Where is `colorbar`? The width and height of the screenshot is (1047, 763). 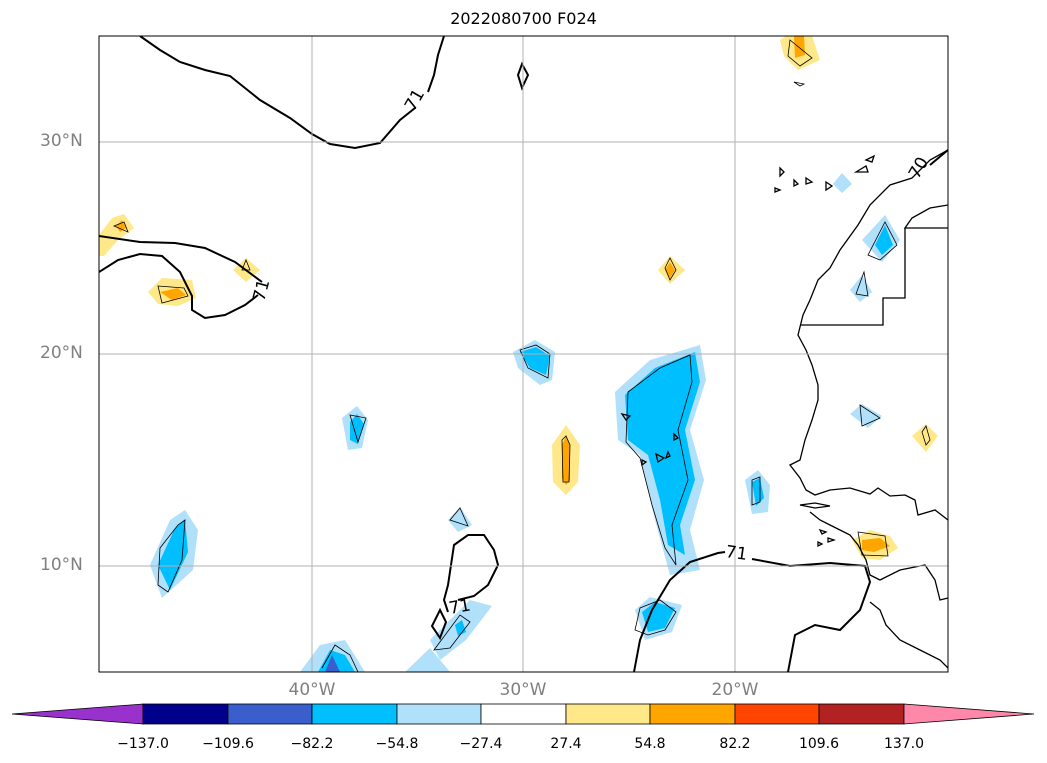
colorbar is located at coordinates (523, 714).